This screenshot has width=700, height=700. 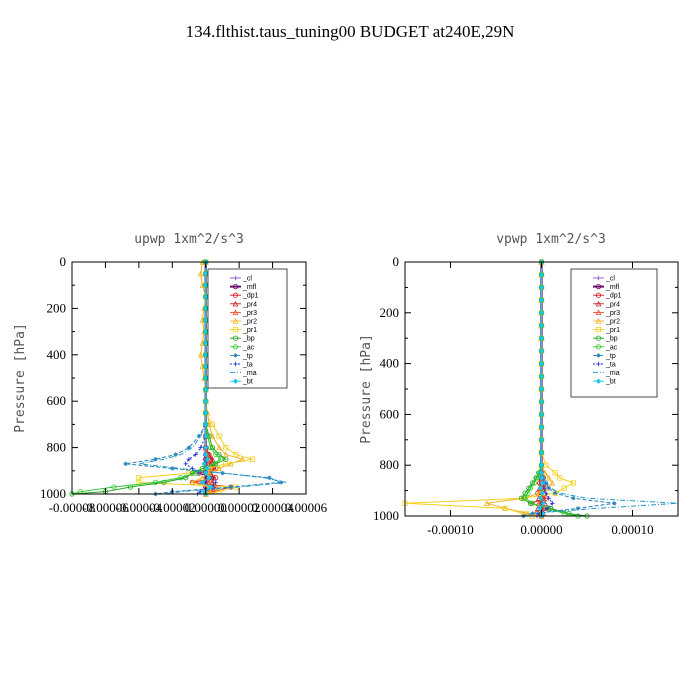 I want to click on legend-label: _mfl, so click(x=612, y=287).